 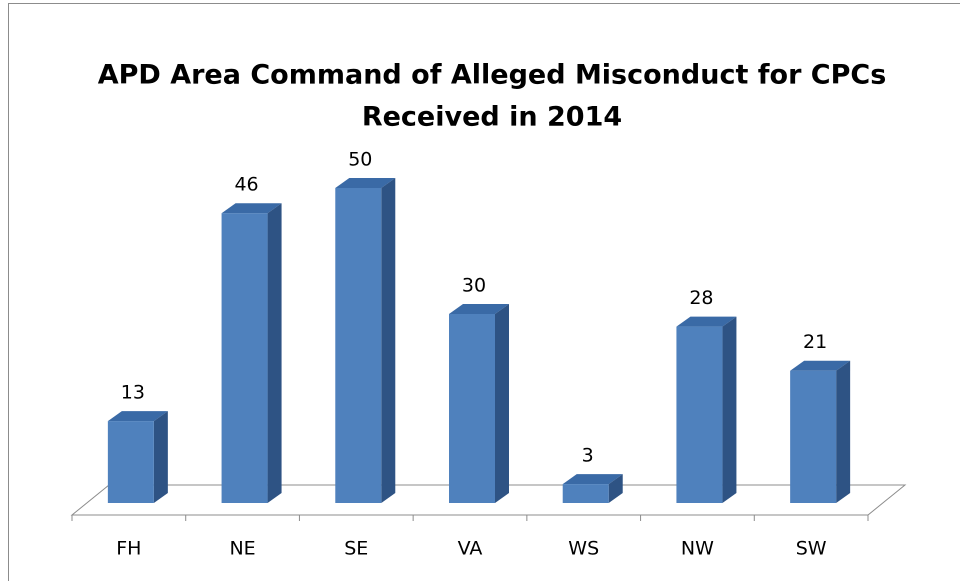 I want to click on x-tick-label: WS, so click(x=583, y=549).